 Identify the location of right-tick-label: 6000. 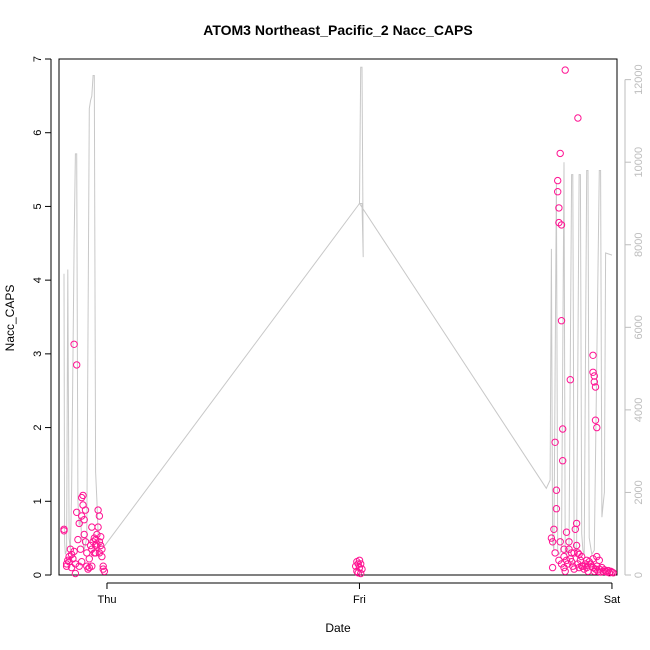
(639, 327).